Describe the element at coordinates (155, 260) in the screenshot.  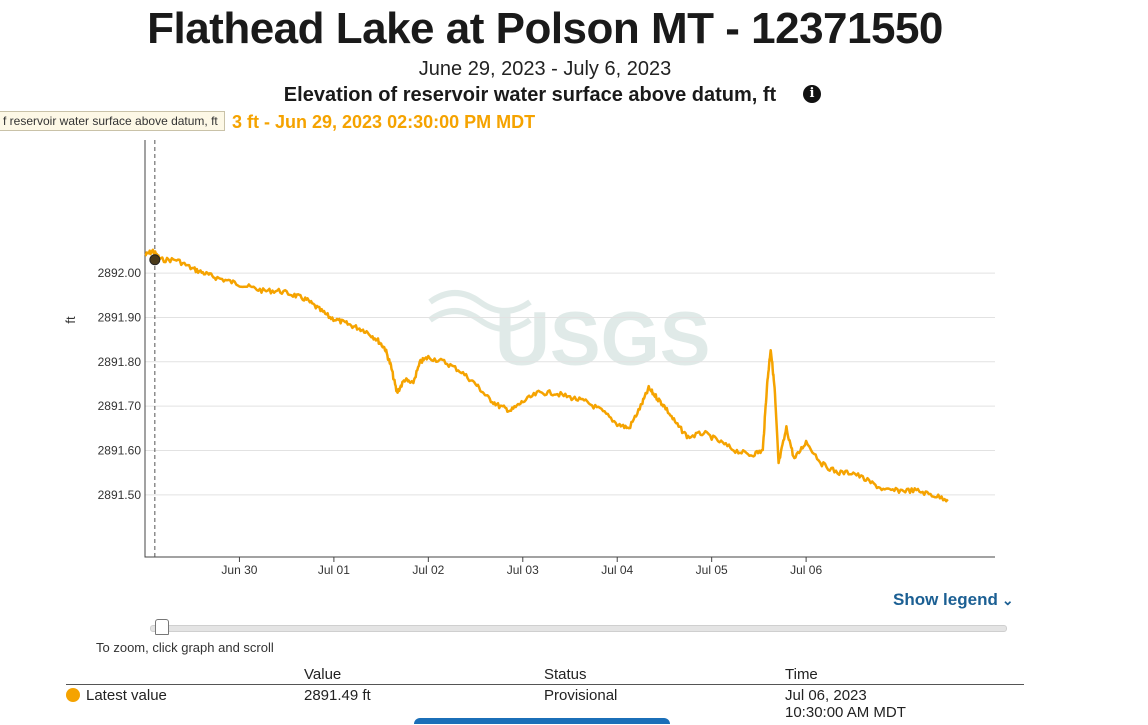
I see `cursor-dot` at that location.